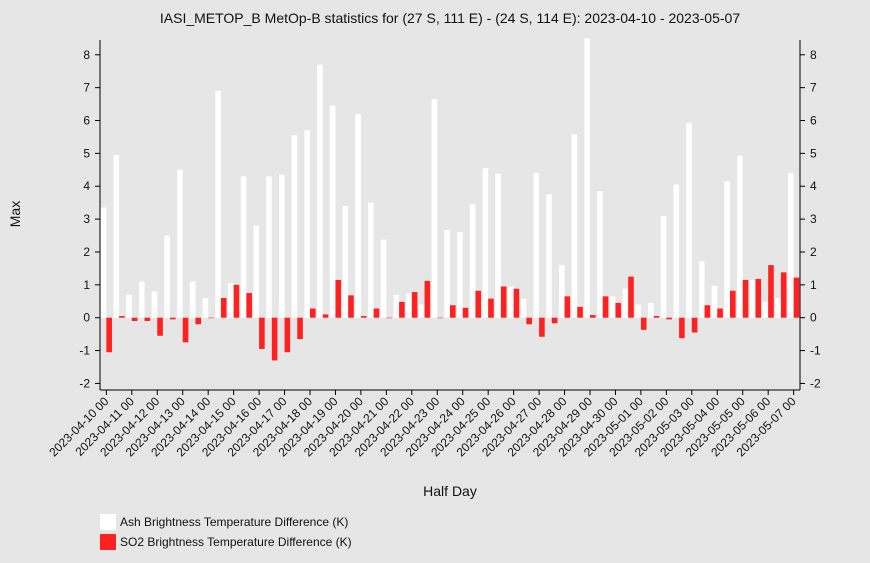 This screenshot has height=563, width=870. Describe the element at coordinates (813, 55) in the screenshot. I see `y-tick-label-right-8: 8` at that location.